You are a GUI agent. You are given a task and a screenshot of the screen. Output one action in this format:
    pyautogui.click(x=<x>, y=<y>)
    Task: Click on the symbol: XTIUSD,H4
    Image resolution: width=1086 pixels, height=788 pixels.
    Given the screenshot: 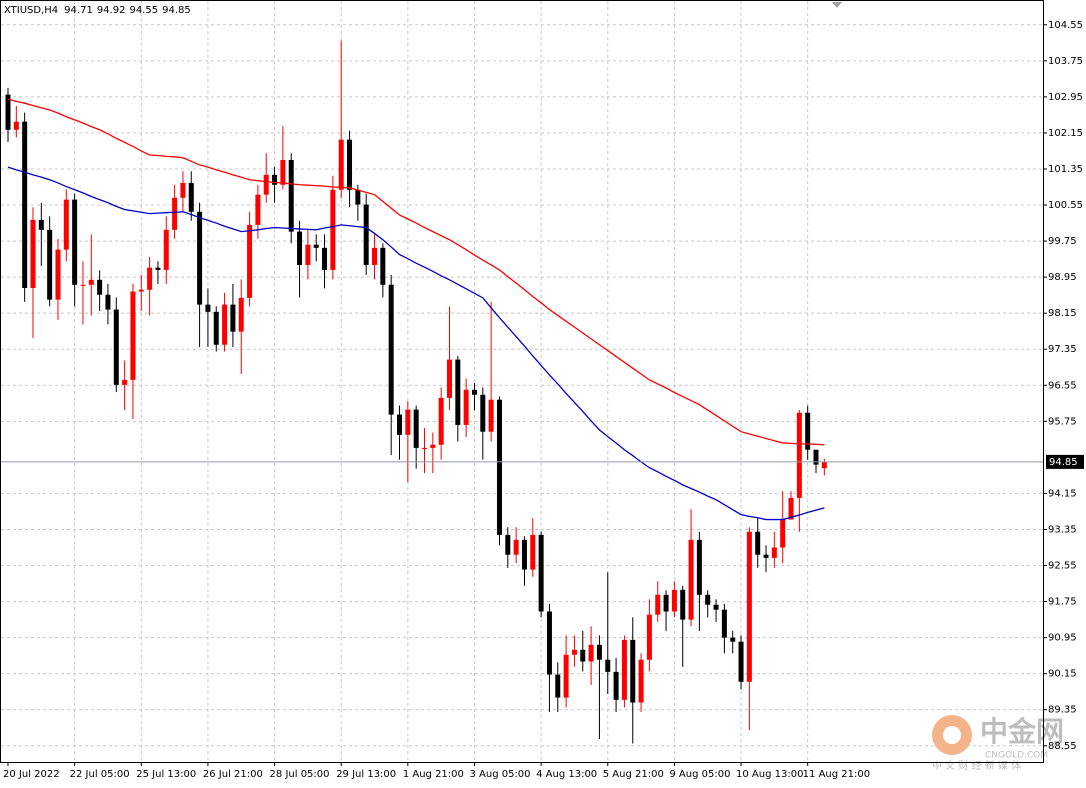 What is the action you would take?
    pyautogui.click(x=31, y=10)
    